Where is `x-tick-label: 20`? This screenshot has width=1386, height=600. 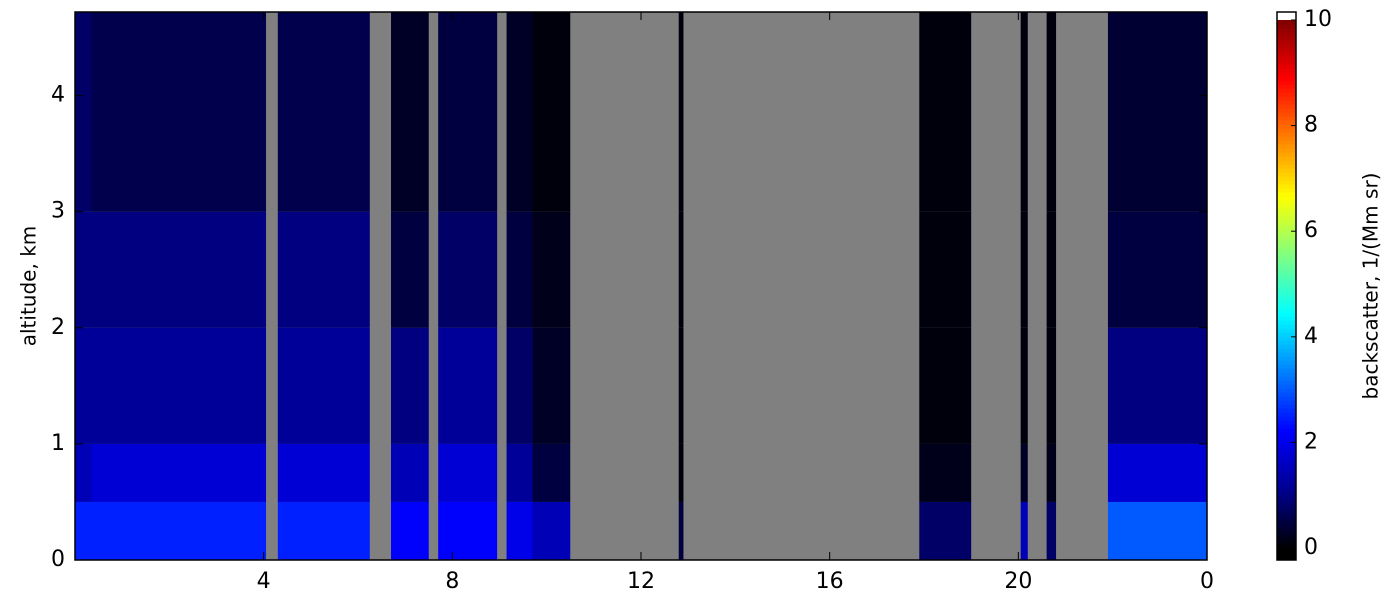
x-tick-label: 20 is located at coordinates (1018, 581).